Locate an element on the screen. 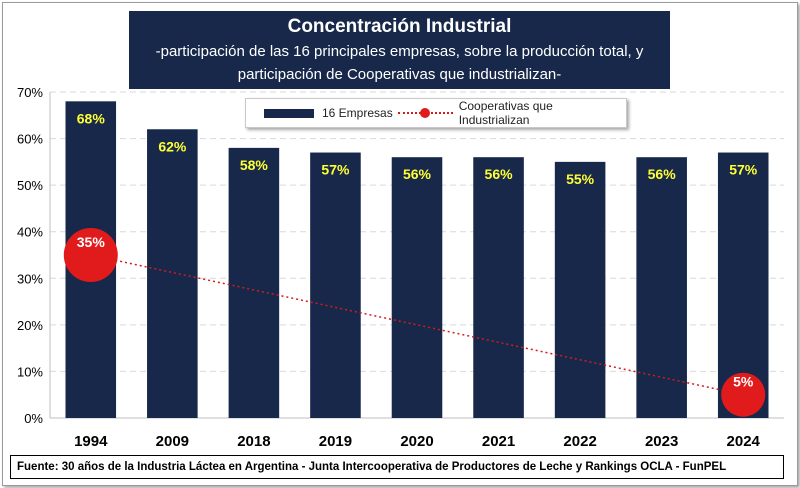 The image size is (800, 488). bar-label-2018: 58% is located at coordinates (254, 165).